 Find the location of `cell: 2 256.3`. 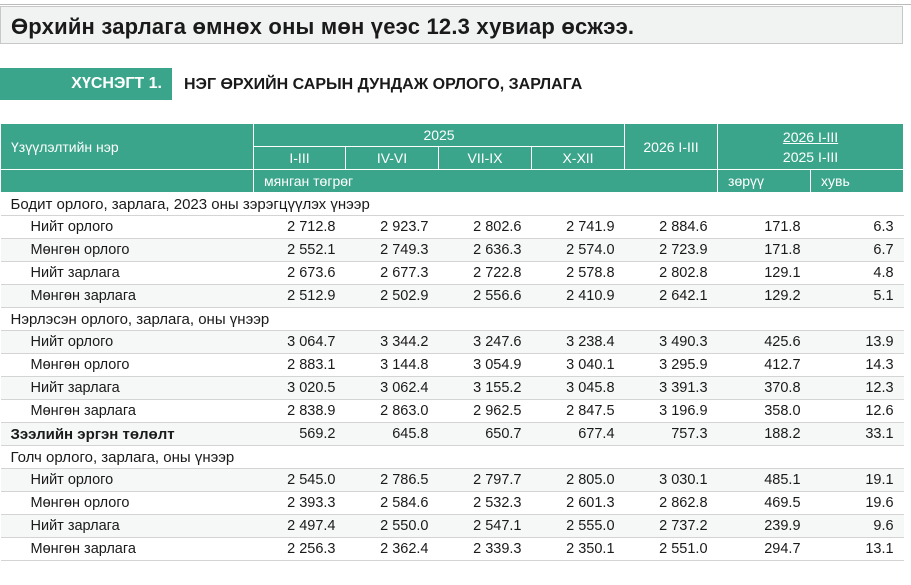

cell: 2 256.3 is located at coordinates (299, 549).